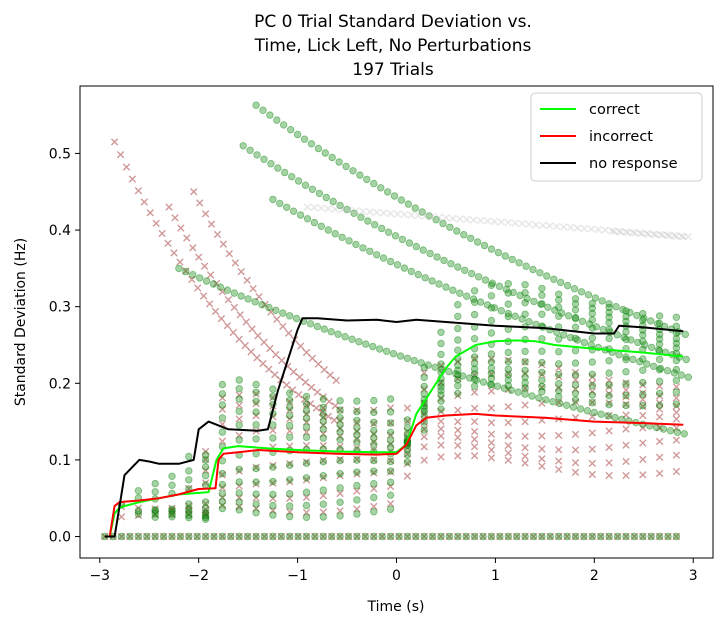  I want to click on x-tick-label: 3, so click(693, 576).